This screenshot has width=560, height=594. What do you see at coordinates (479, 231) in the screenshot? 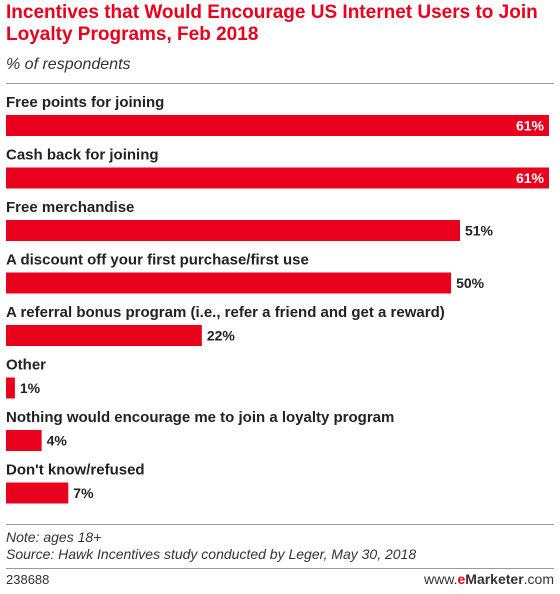
I see `value-label: 51%` at bounding box center [479, 231].